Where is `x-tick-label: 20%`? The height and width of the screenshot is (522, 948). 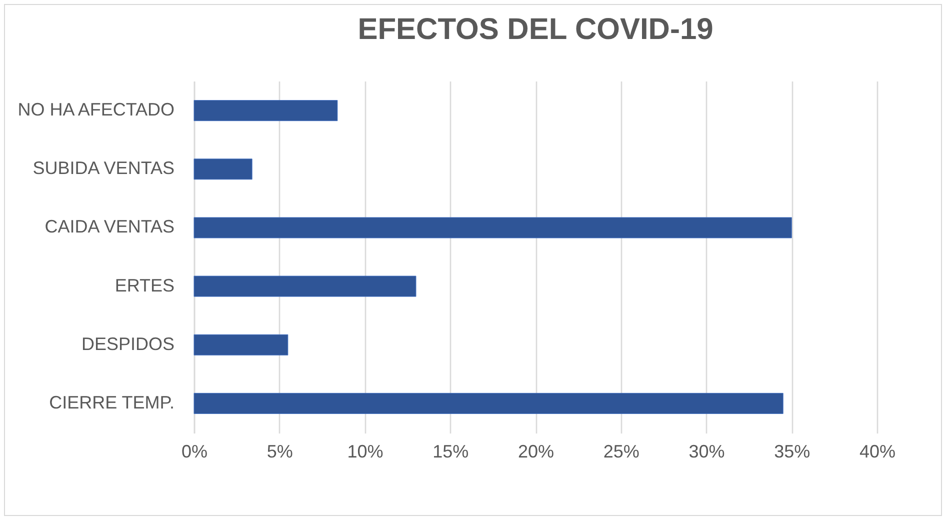 x-tick-label: 20% is located at coordinates (536, 452).